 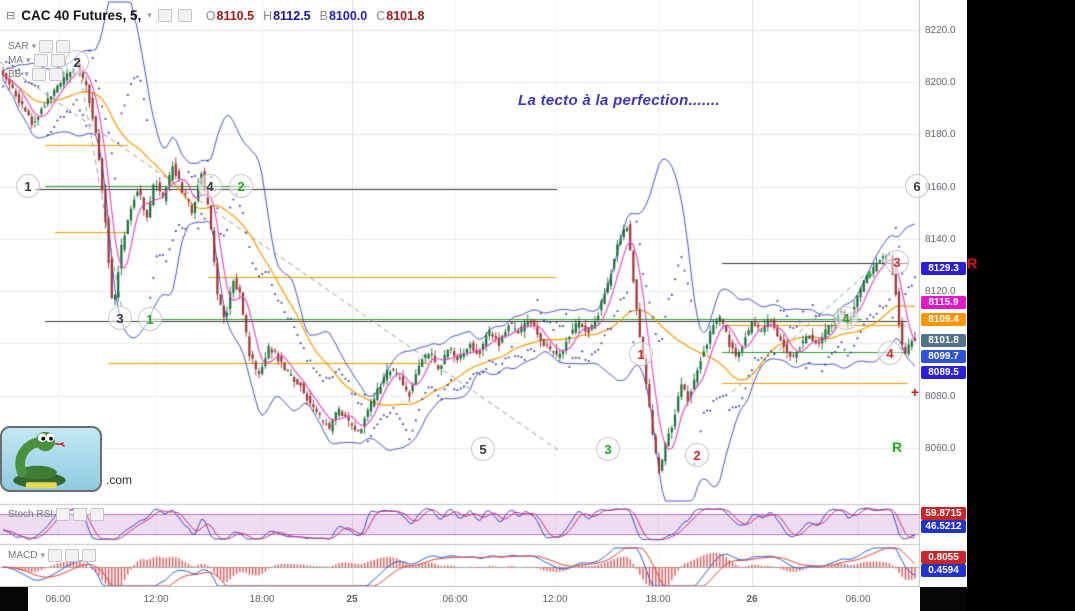 I want to click on price-badge: 8109.4, so click(x=943, y=319).